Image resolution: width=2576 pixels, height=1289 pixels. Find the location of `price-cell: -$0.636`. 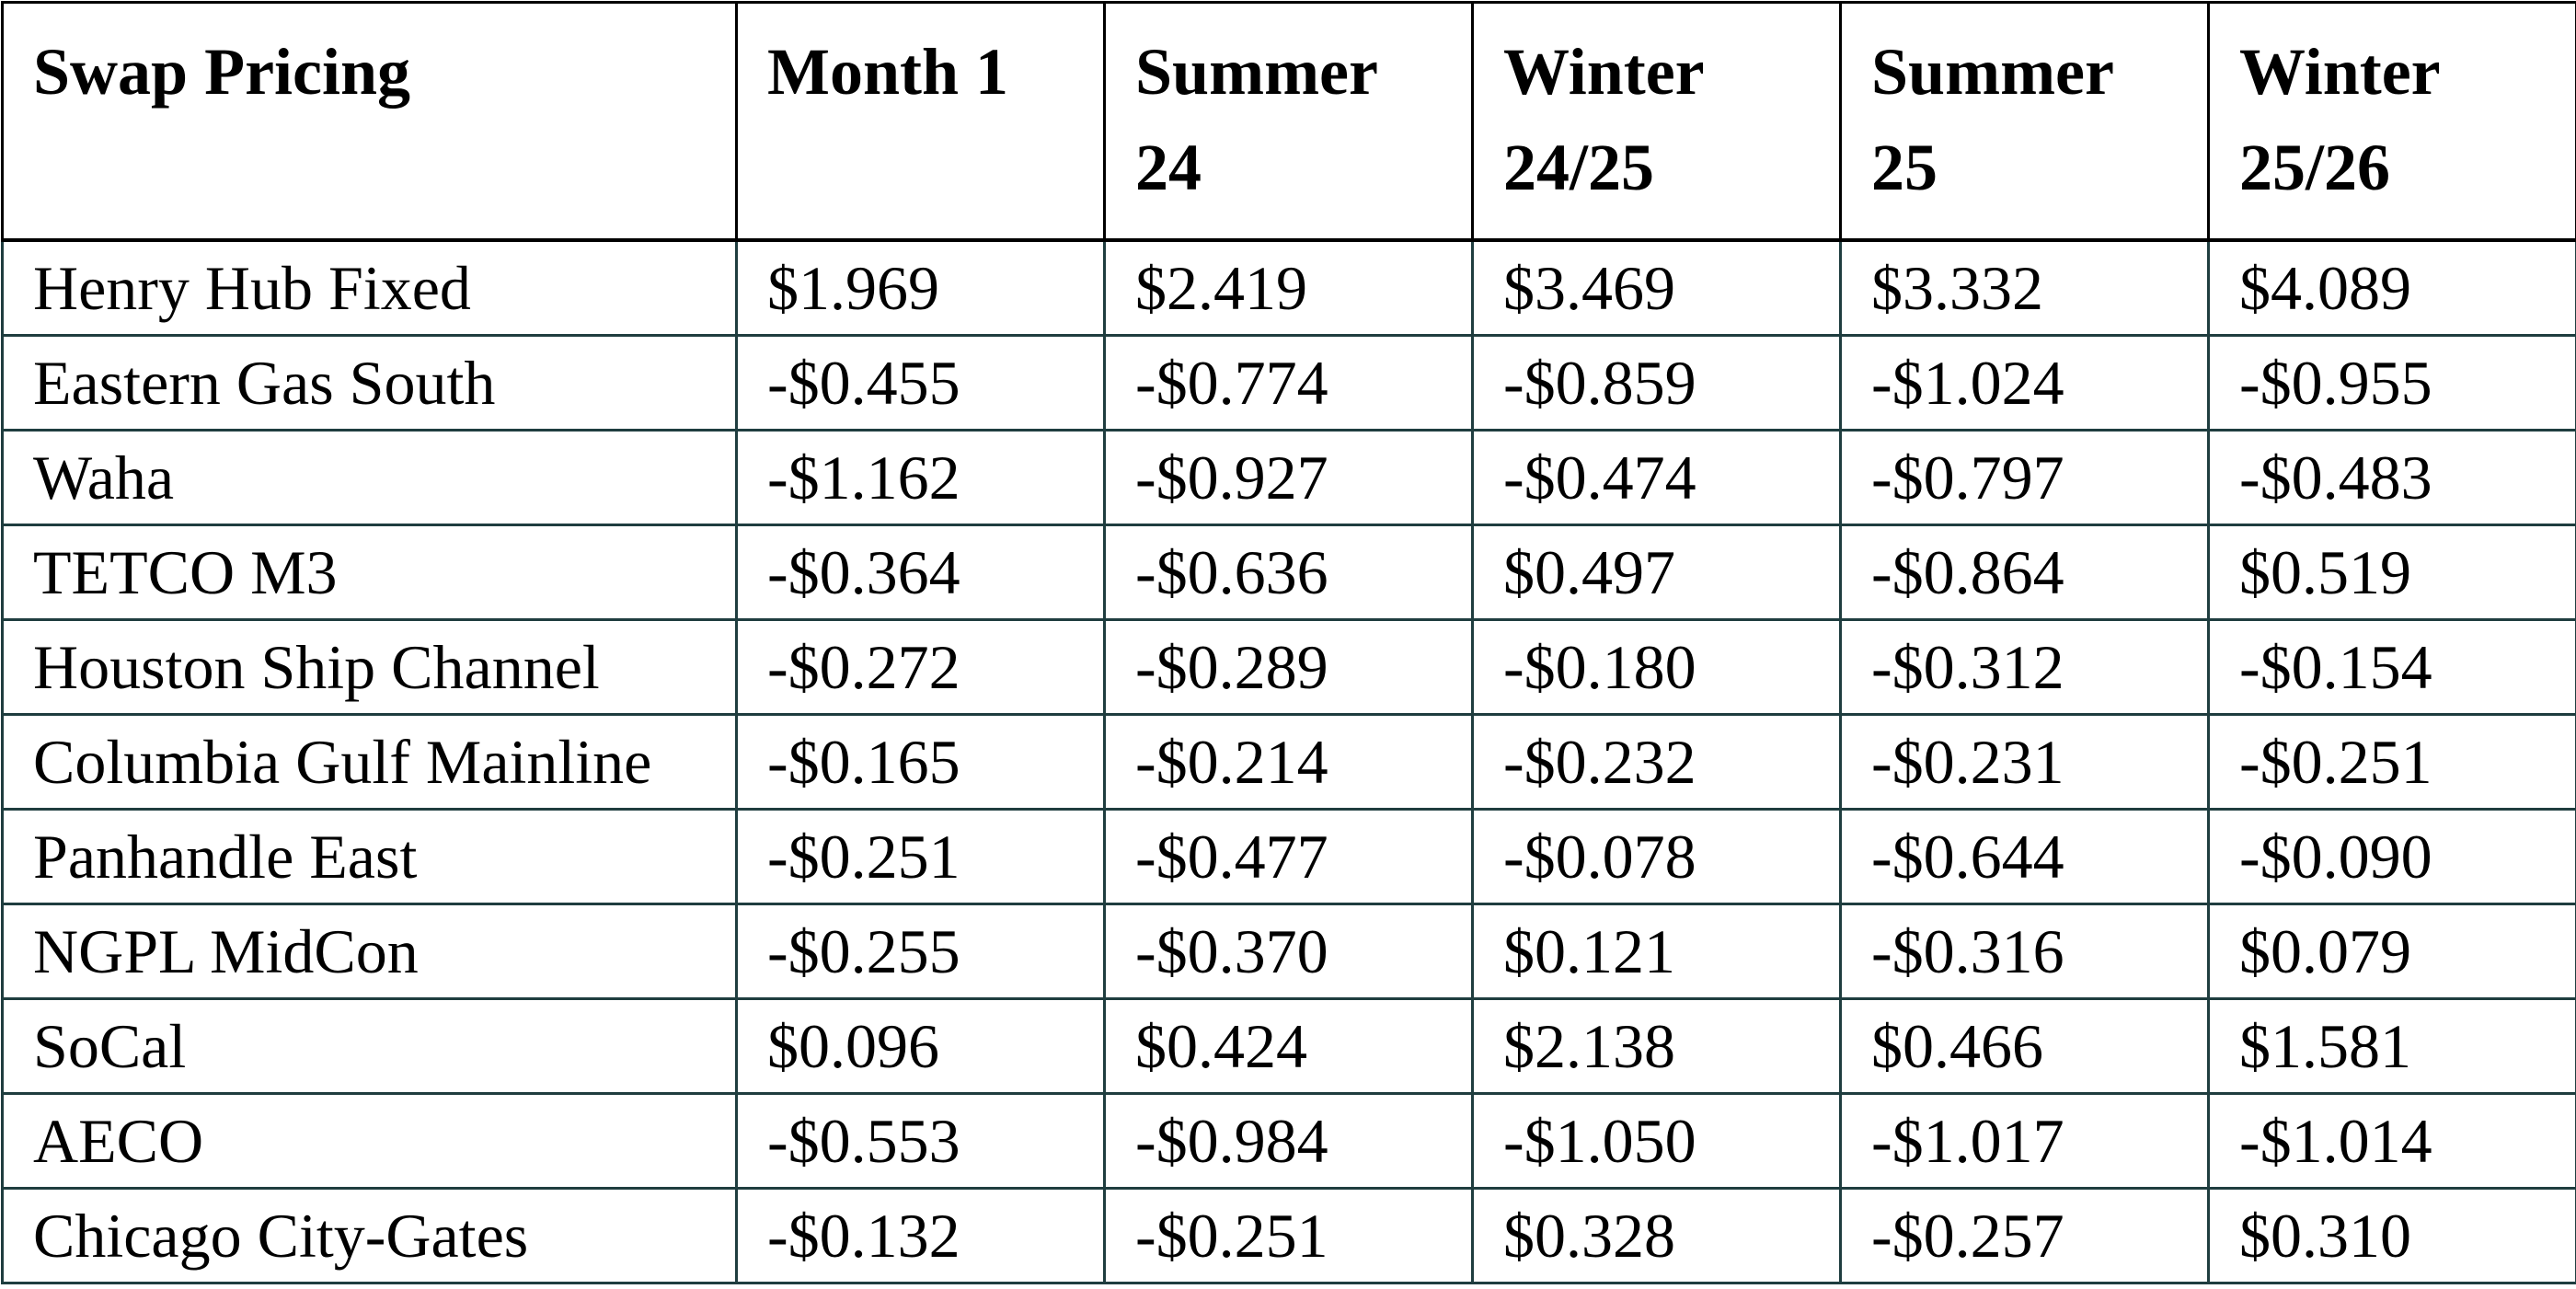

price-cell: -$0.636 is located at coordinates (1289, 571).